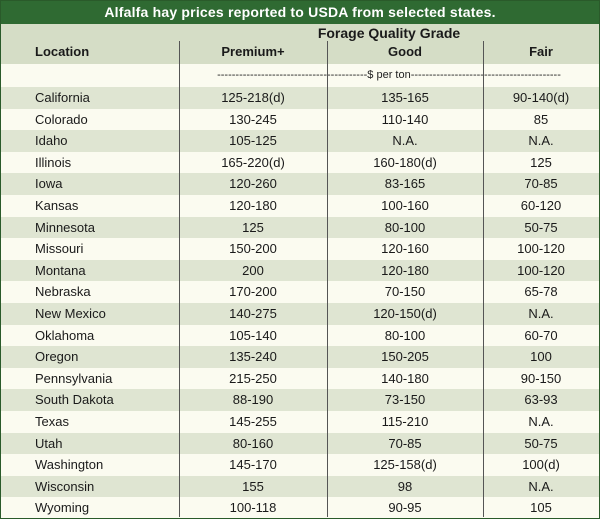 The image size is (600, 519). I want to click on fair-cell: 125, so click(541, 162).